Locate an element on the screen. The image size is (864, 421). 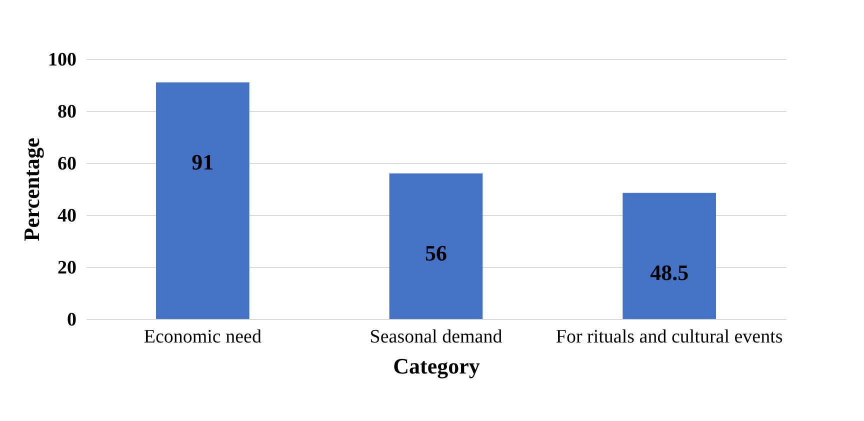
y-tick-label: 0 is located at coordinates (71, 320).